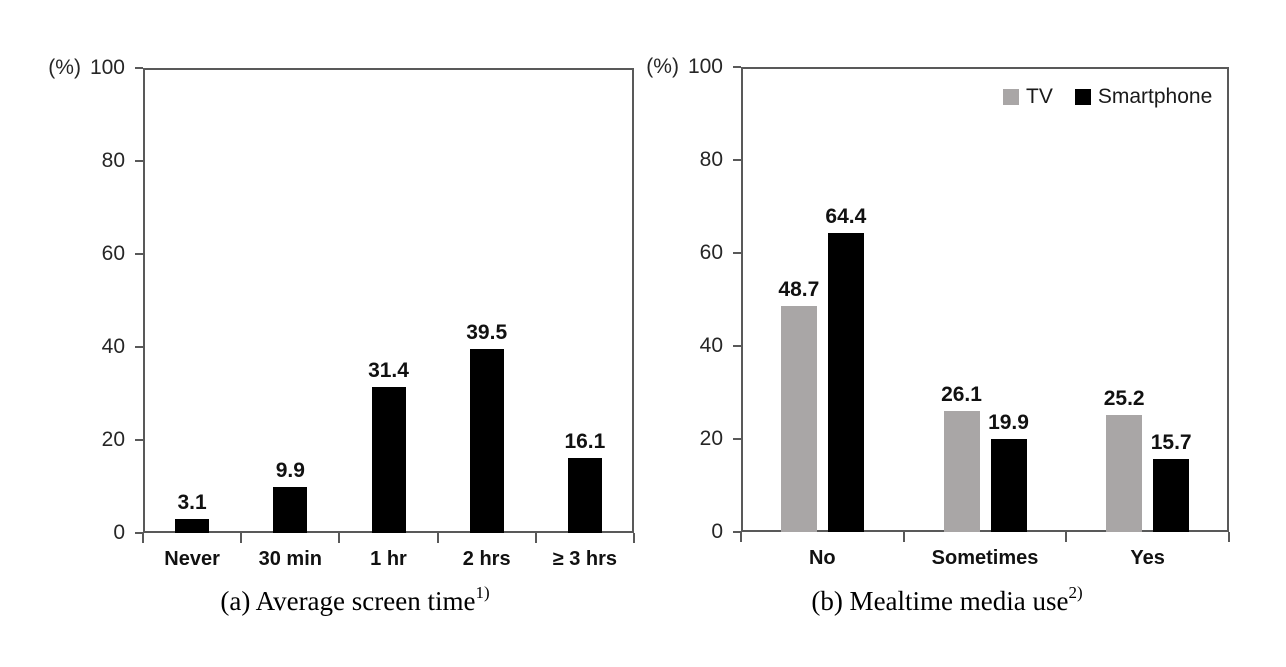 The image size is (1286, 667). I want to click on x-category-label: Yes, so click(1147, 558).